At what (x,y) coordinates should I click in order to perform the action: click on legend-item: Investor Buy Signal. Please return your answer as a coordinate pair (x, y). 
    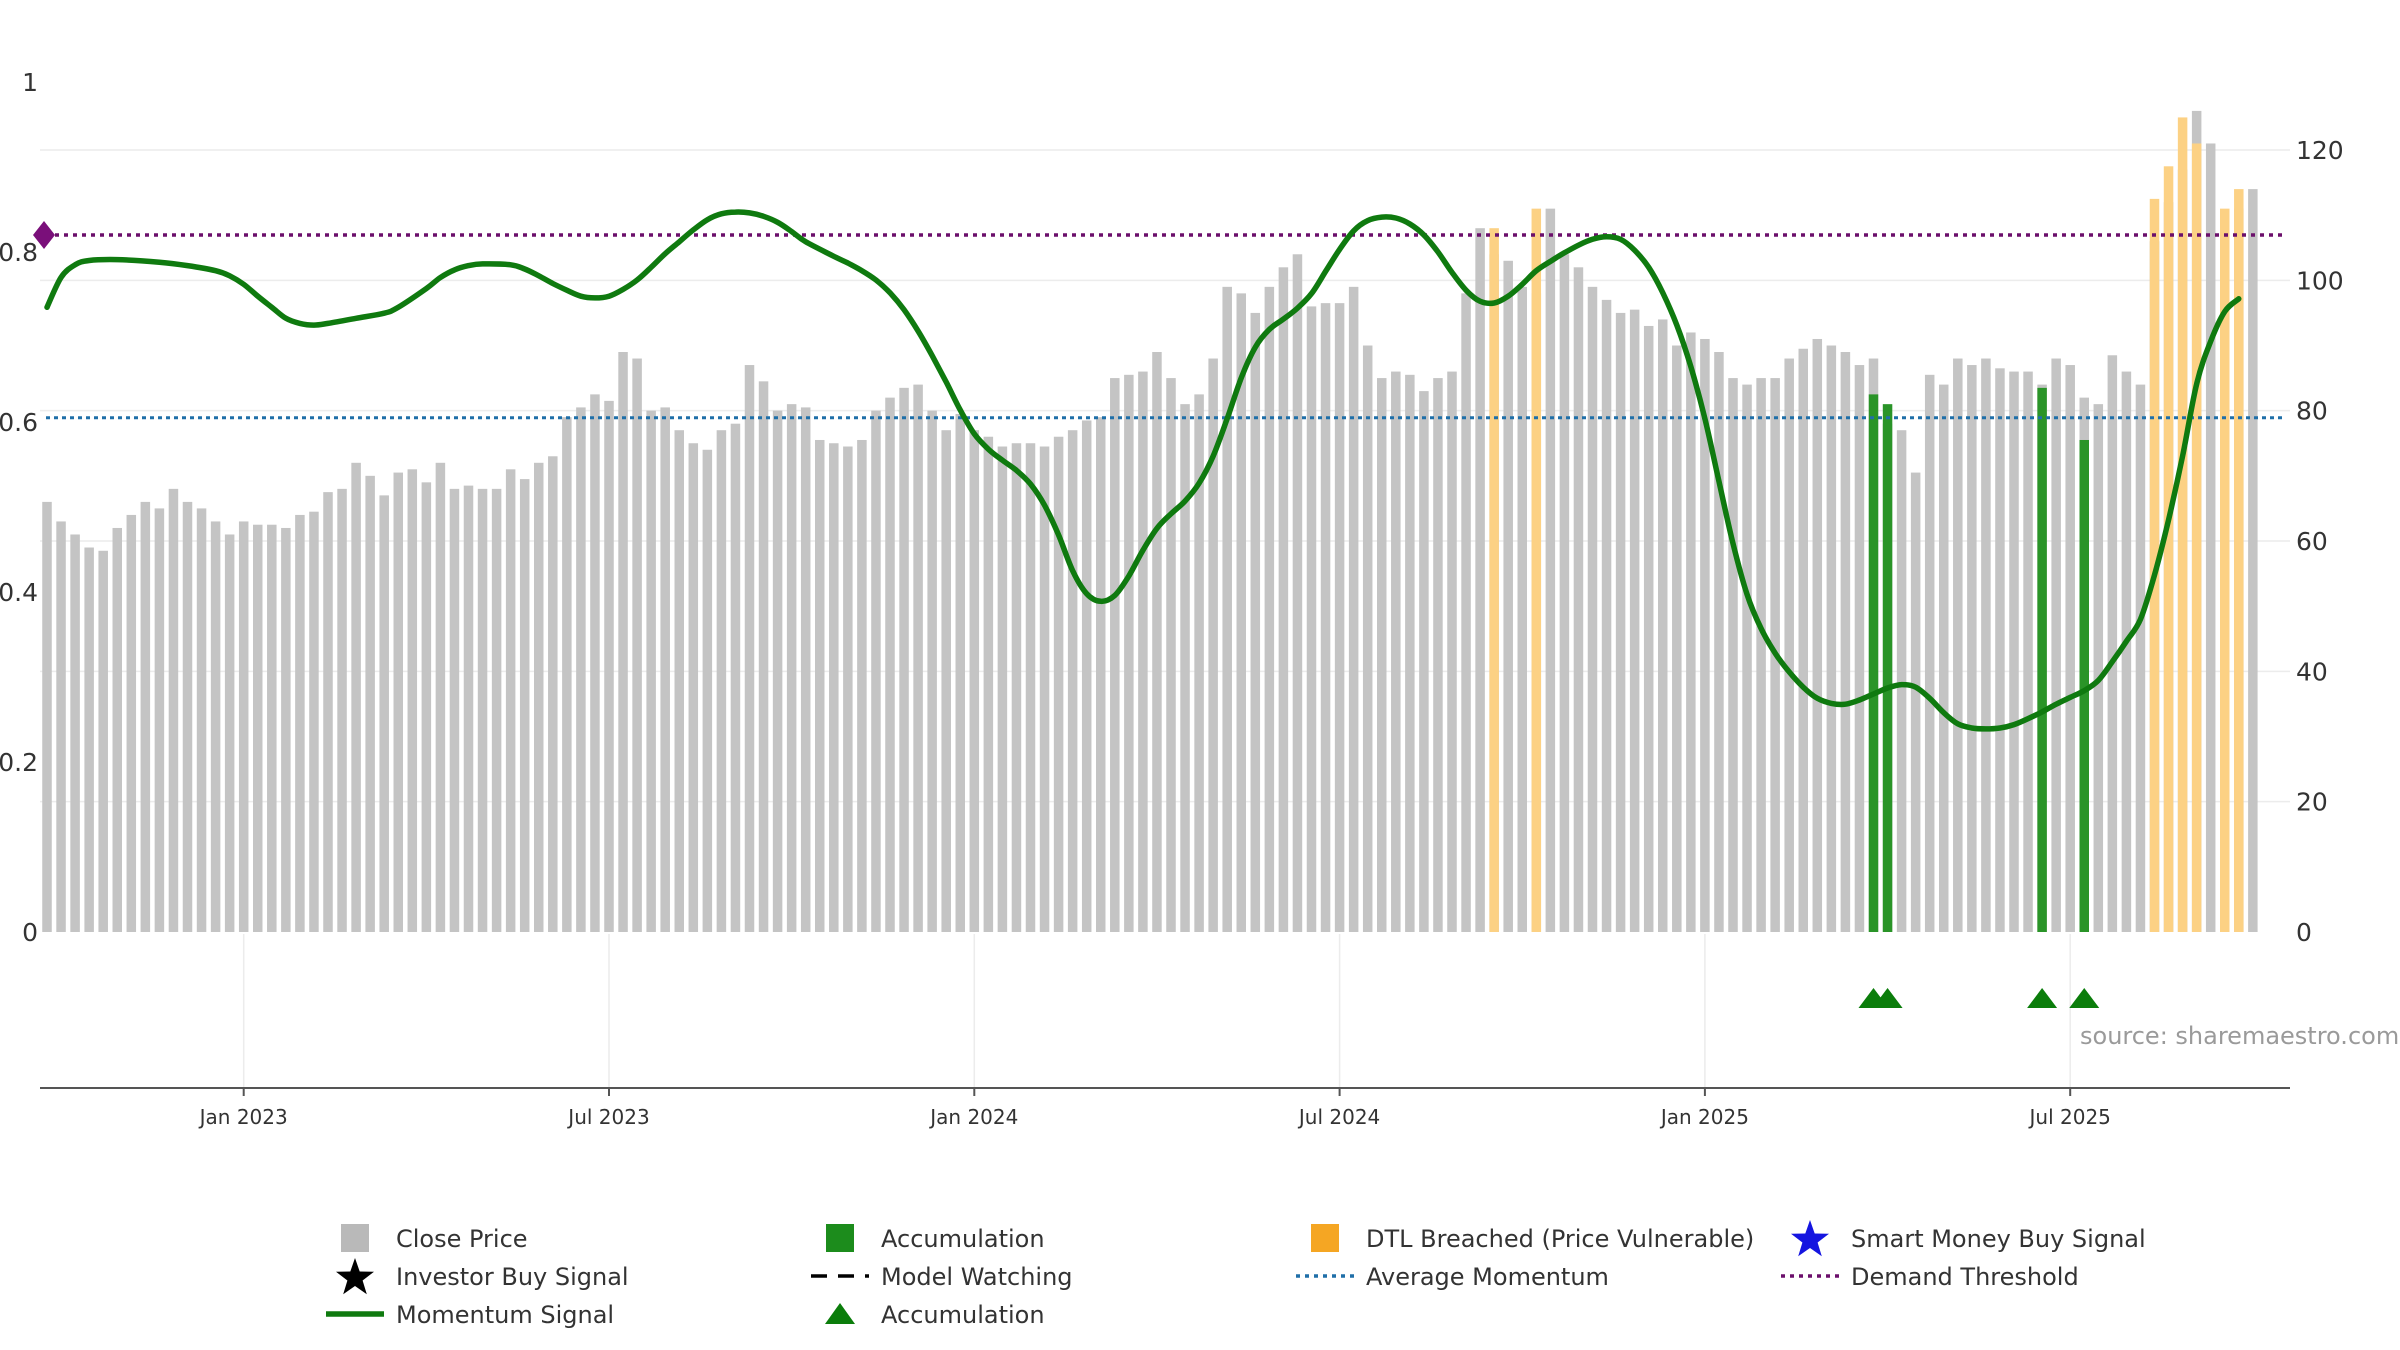
    Looking at the image, I should click on (482, 1276).